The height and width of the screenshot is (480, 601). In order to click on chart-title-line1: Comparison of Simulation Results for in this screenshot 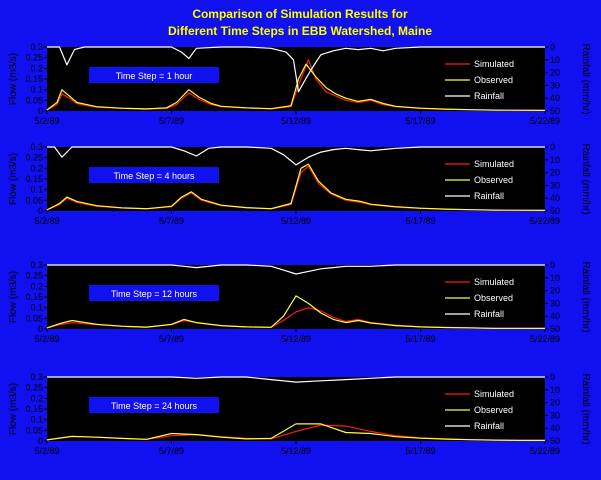, I will do `click(300, 14)`.